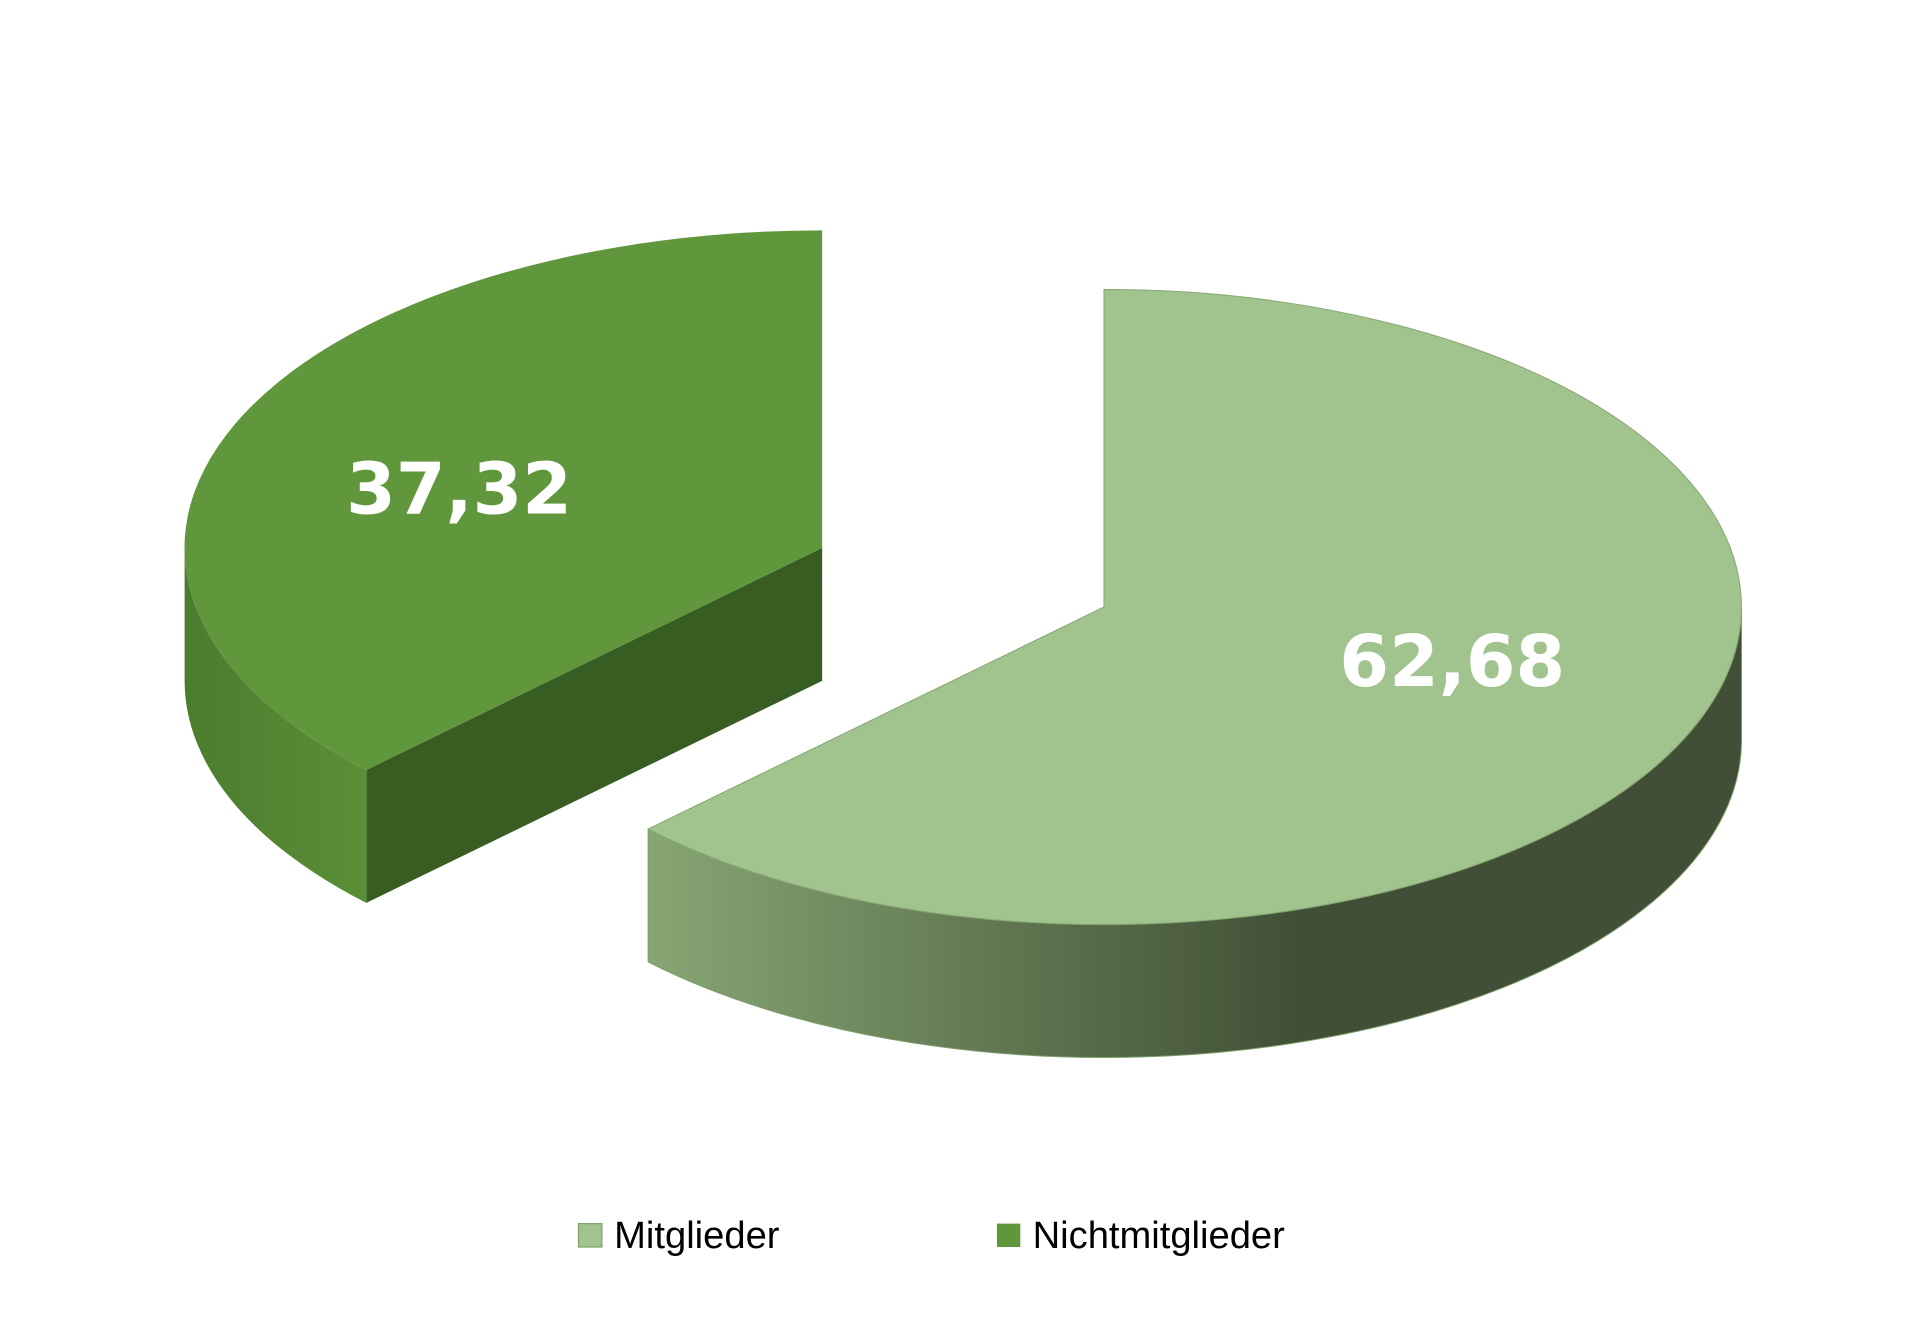 The image size is (1920, 1326). I want to click on data-label-nichtmitglieder: 37,32, so click(459, 488).